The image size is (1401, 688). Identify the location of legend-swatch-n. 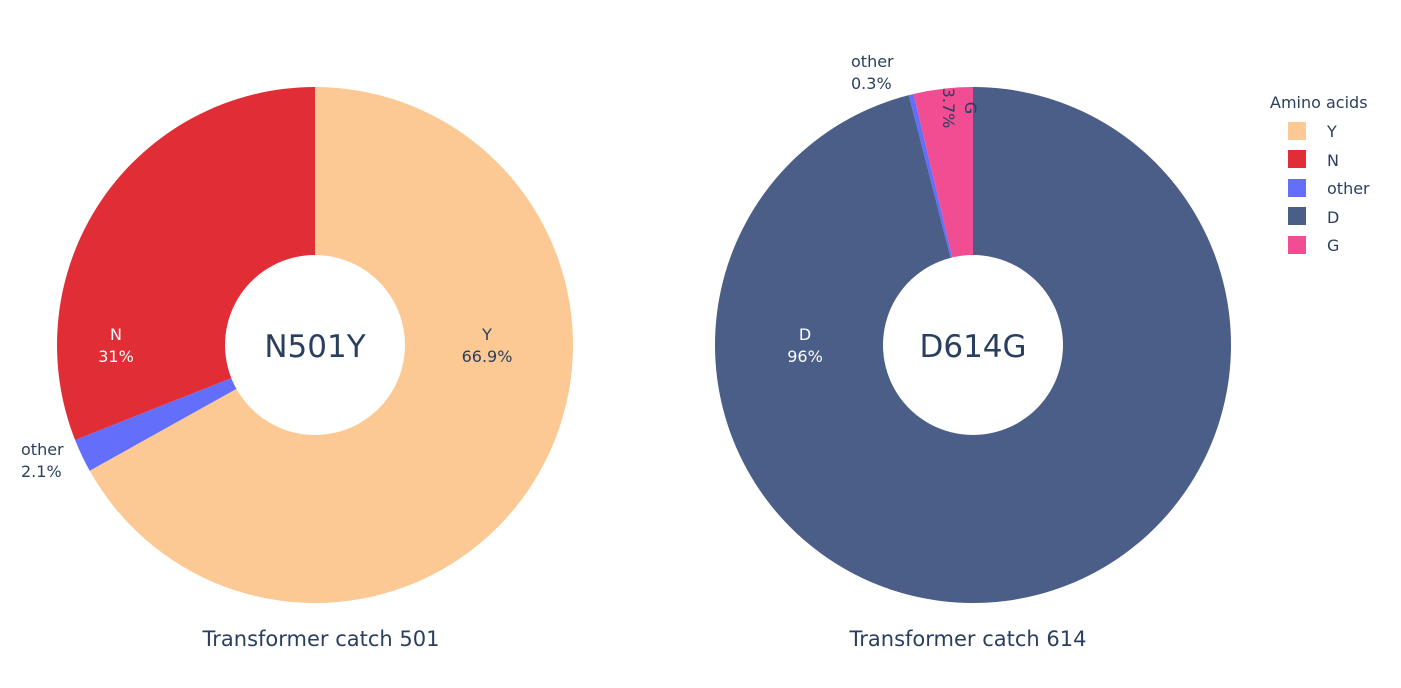
(1297, 159).